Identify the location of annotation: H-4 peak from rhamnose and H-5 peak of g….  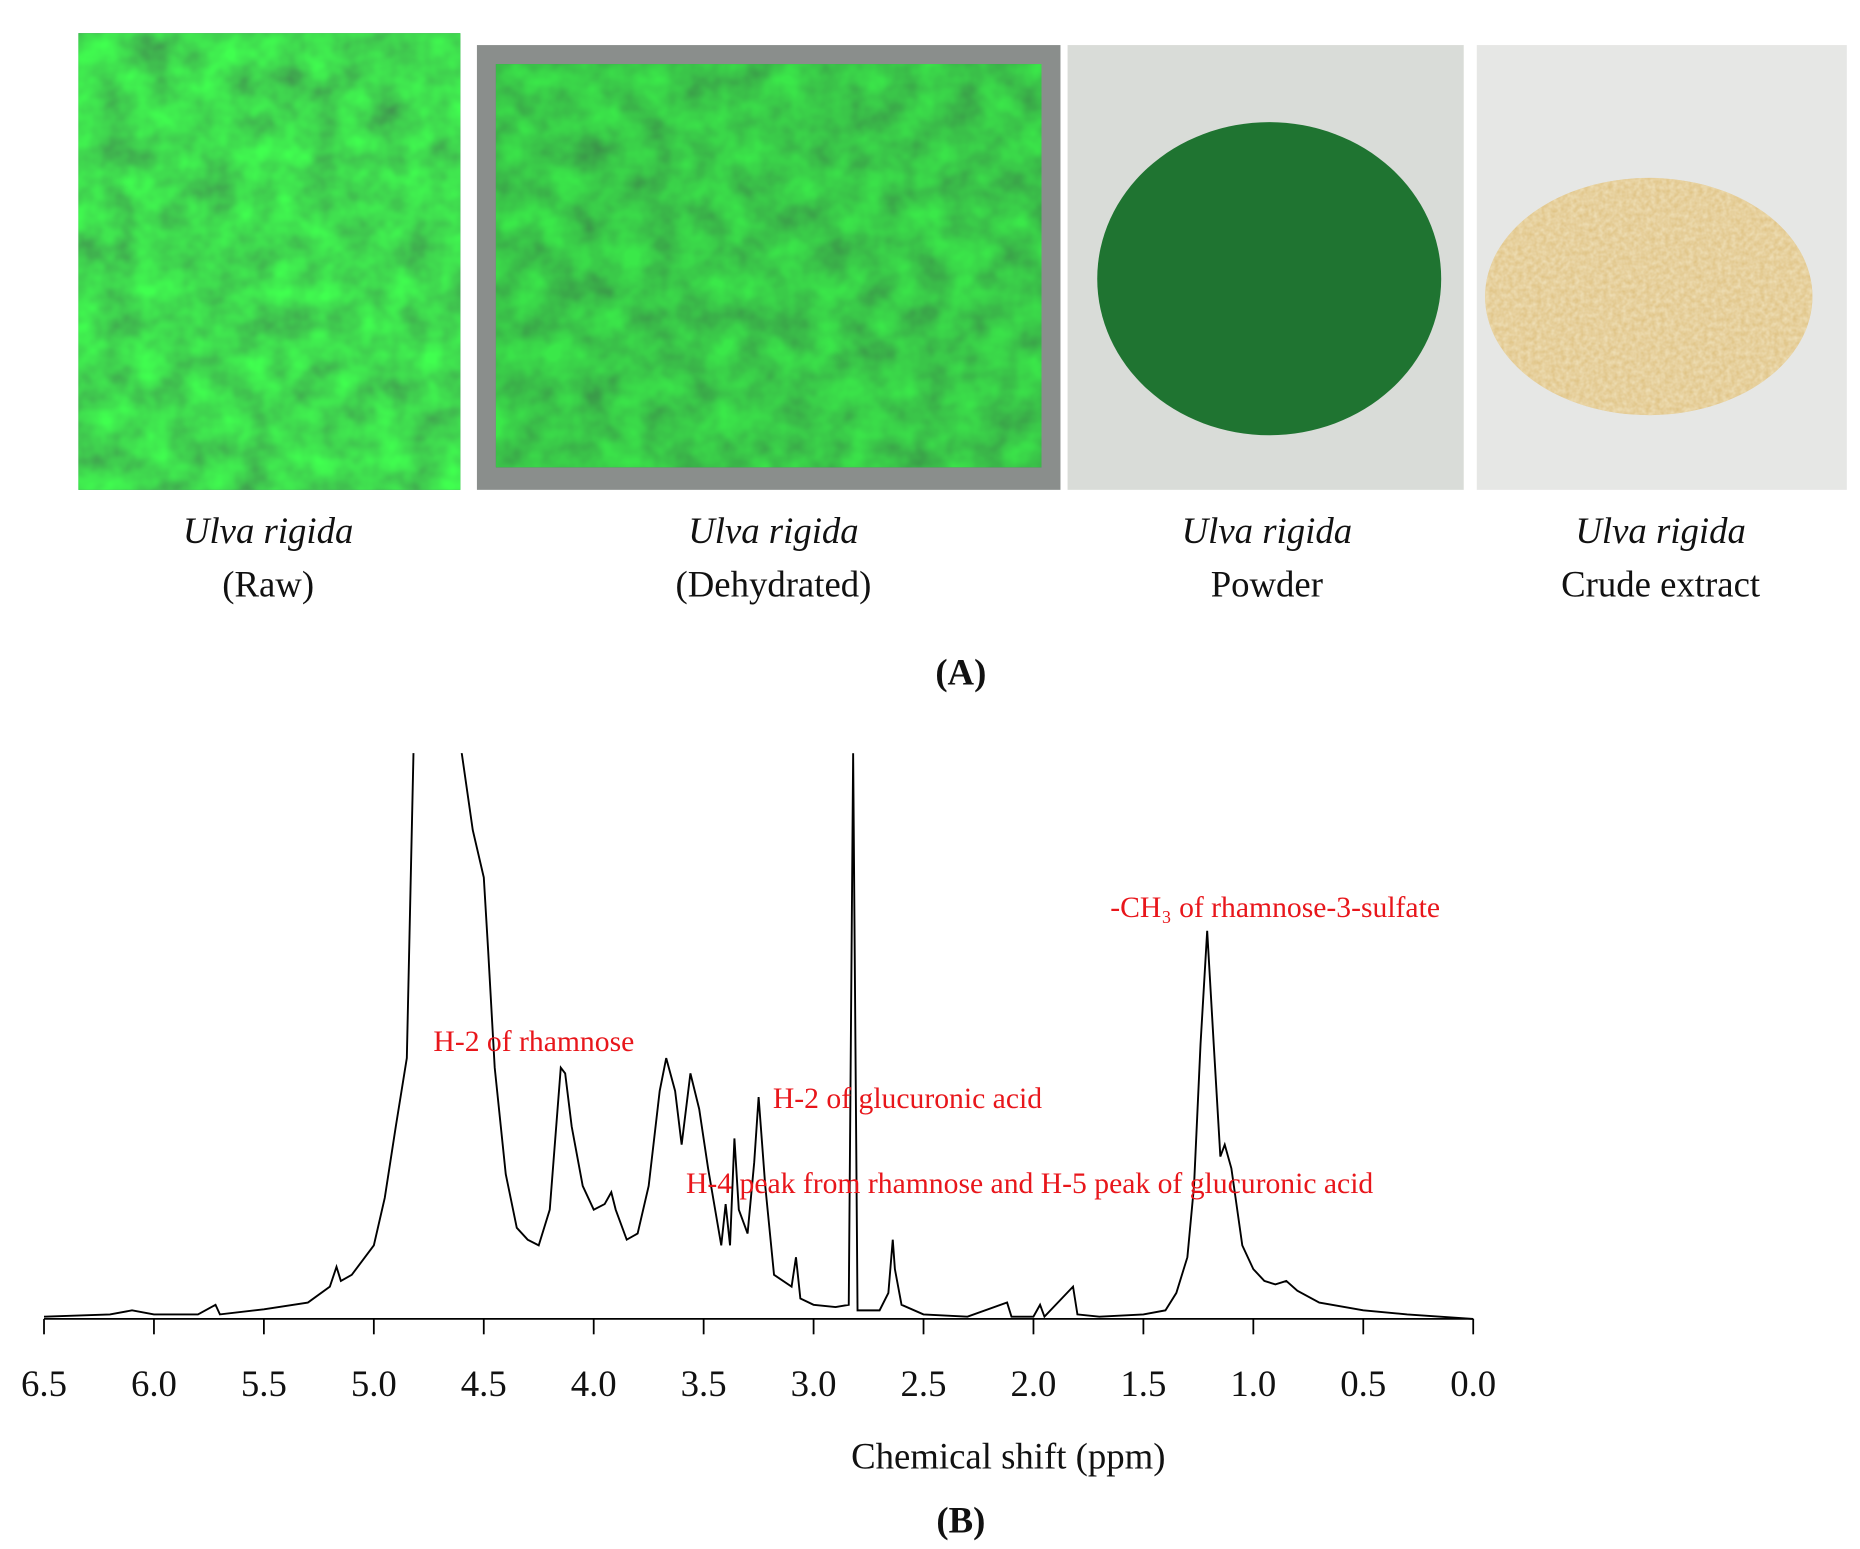
(1029, 1184).